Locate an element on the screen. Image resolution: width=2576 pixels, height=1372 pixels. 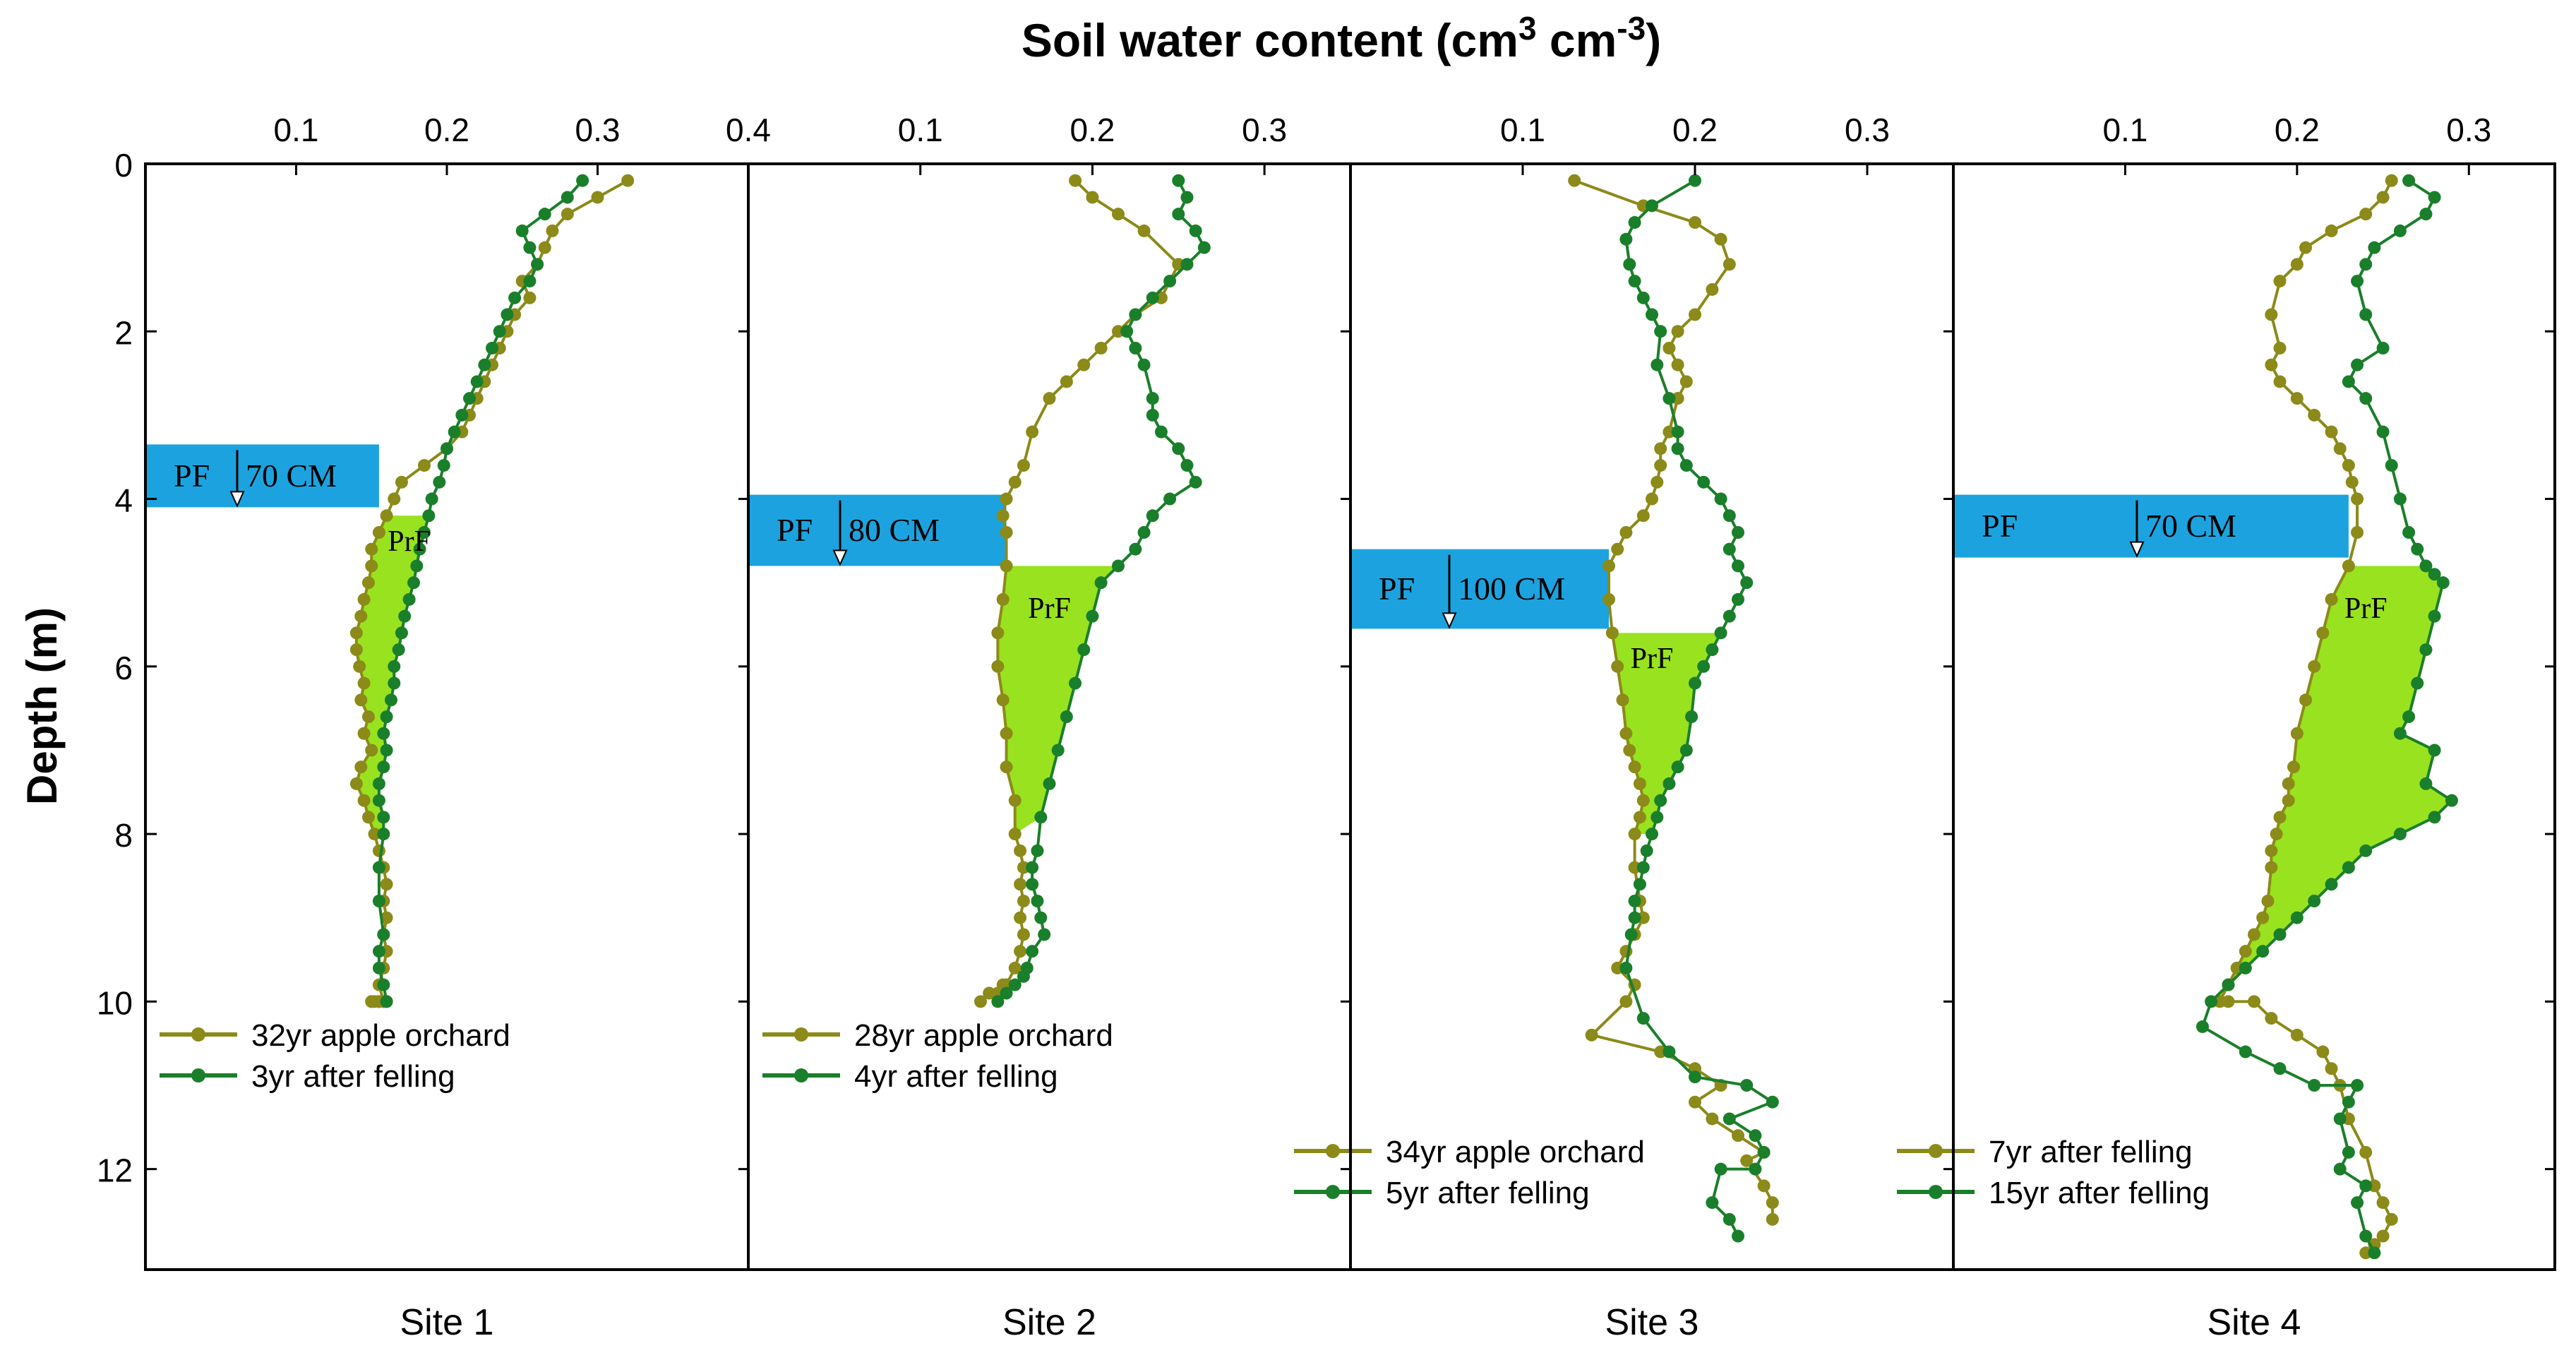
legend-label: 4yr after felling is located at coordinates (956, 1076).